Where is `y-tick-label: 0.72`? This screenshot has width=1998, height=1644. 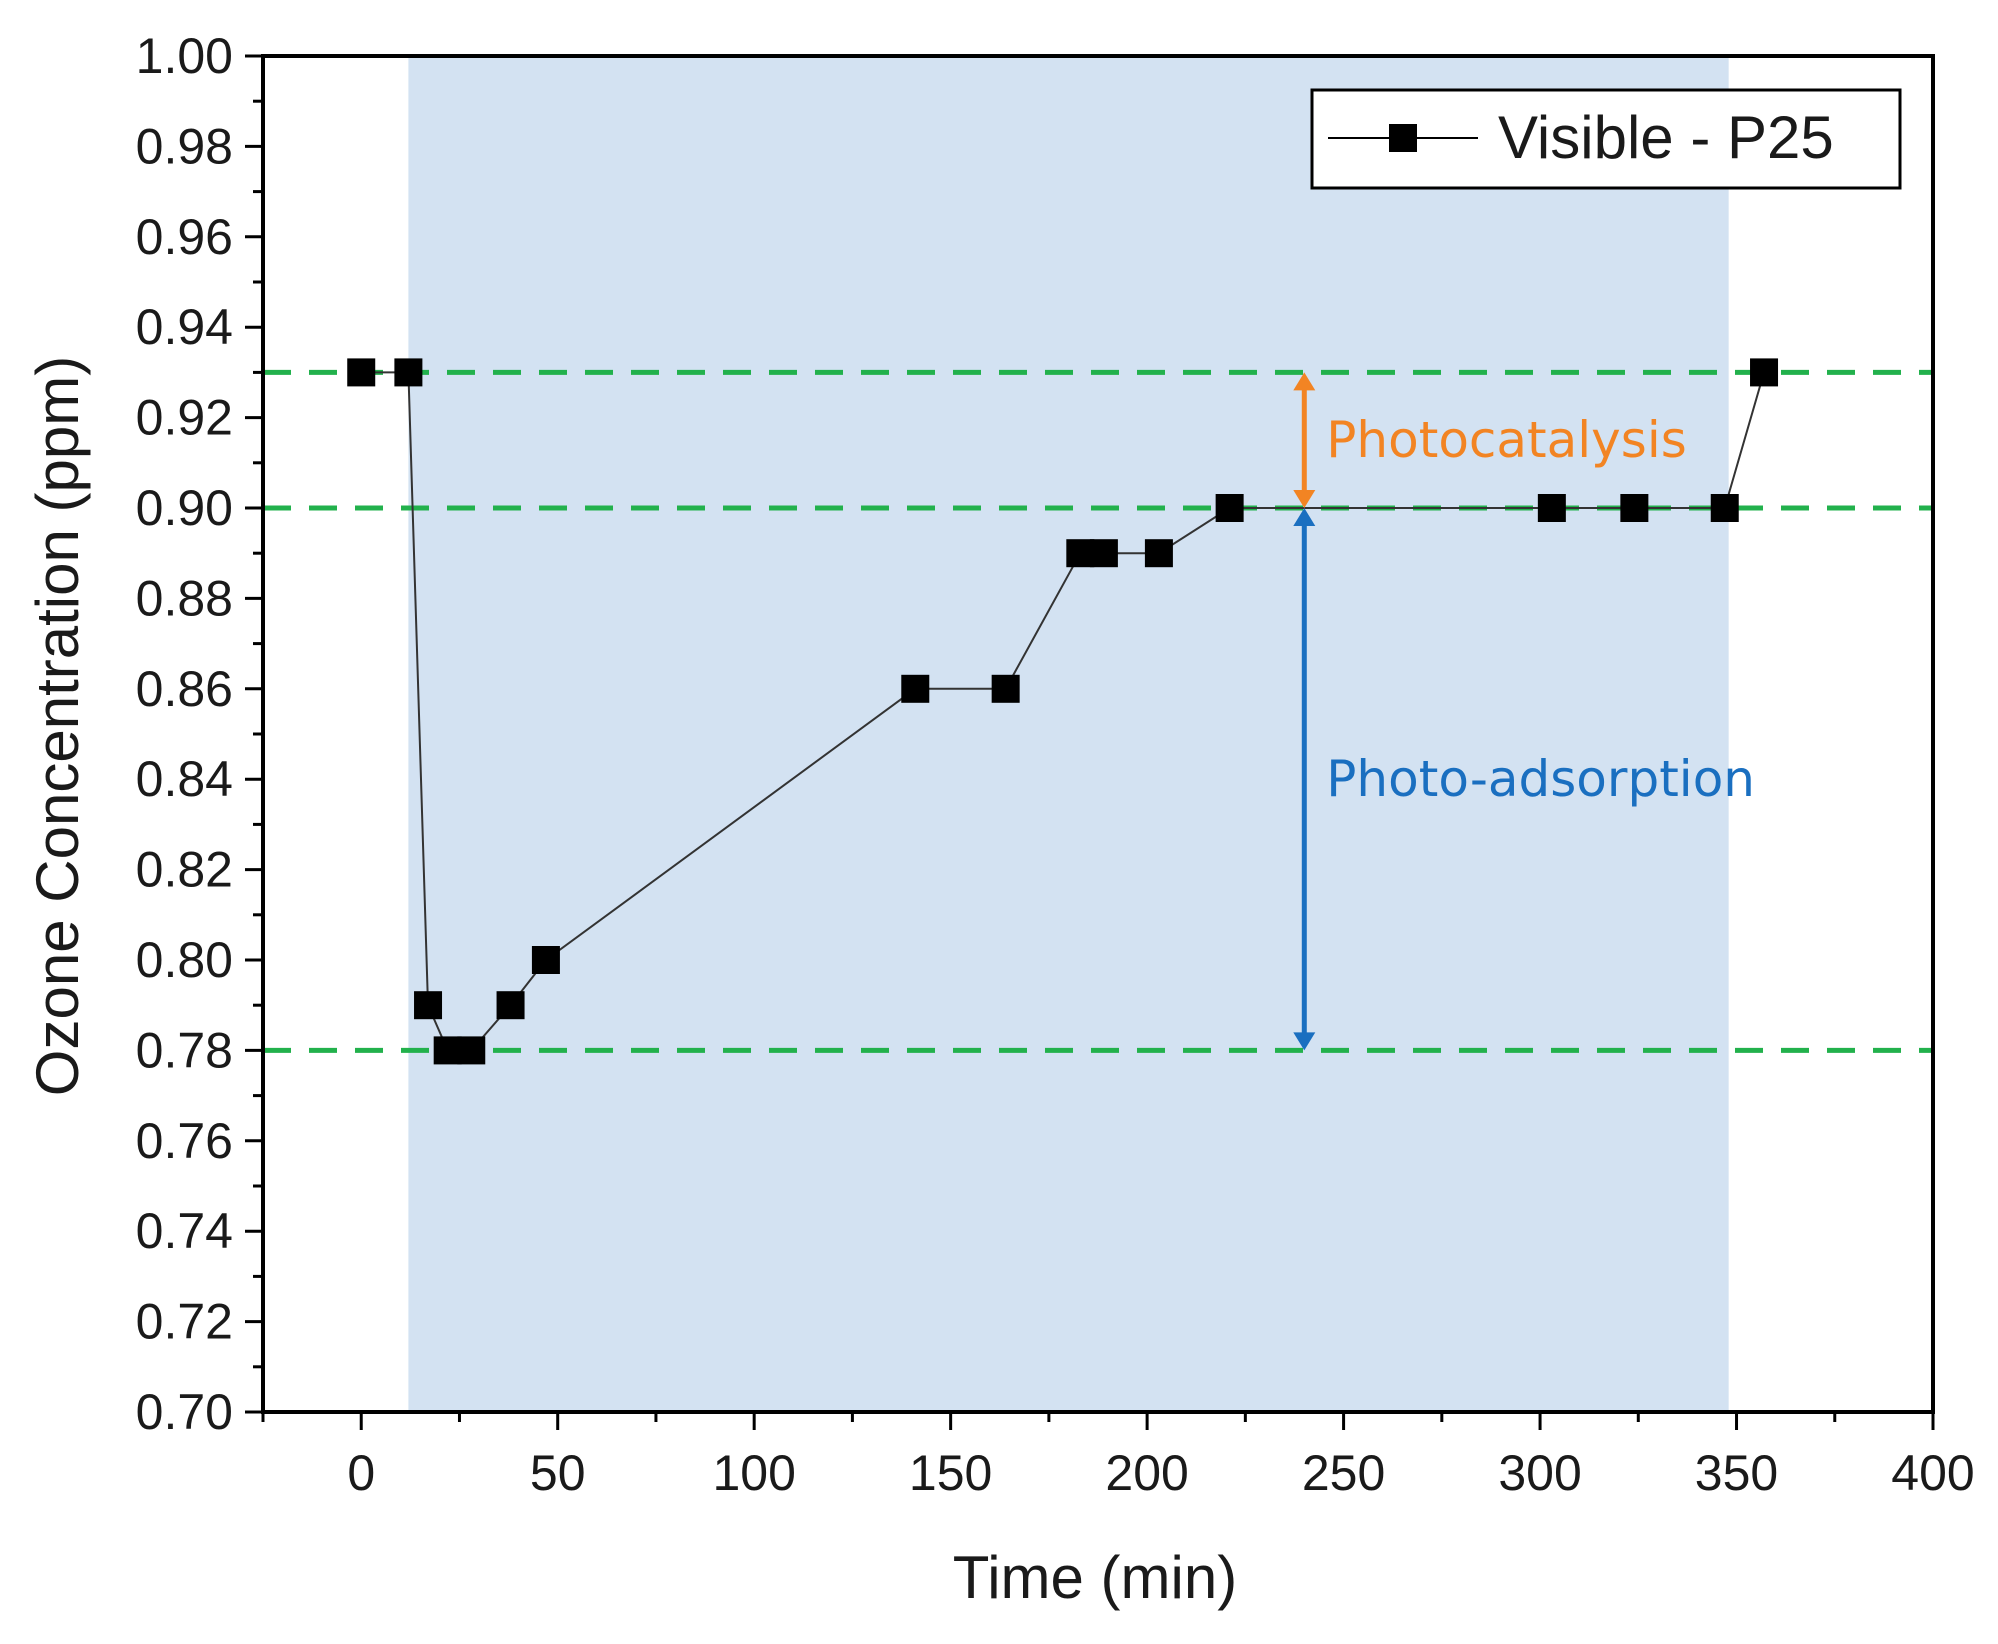
y-tick-label: 0.72 is located at coordinates (184, 1322).